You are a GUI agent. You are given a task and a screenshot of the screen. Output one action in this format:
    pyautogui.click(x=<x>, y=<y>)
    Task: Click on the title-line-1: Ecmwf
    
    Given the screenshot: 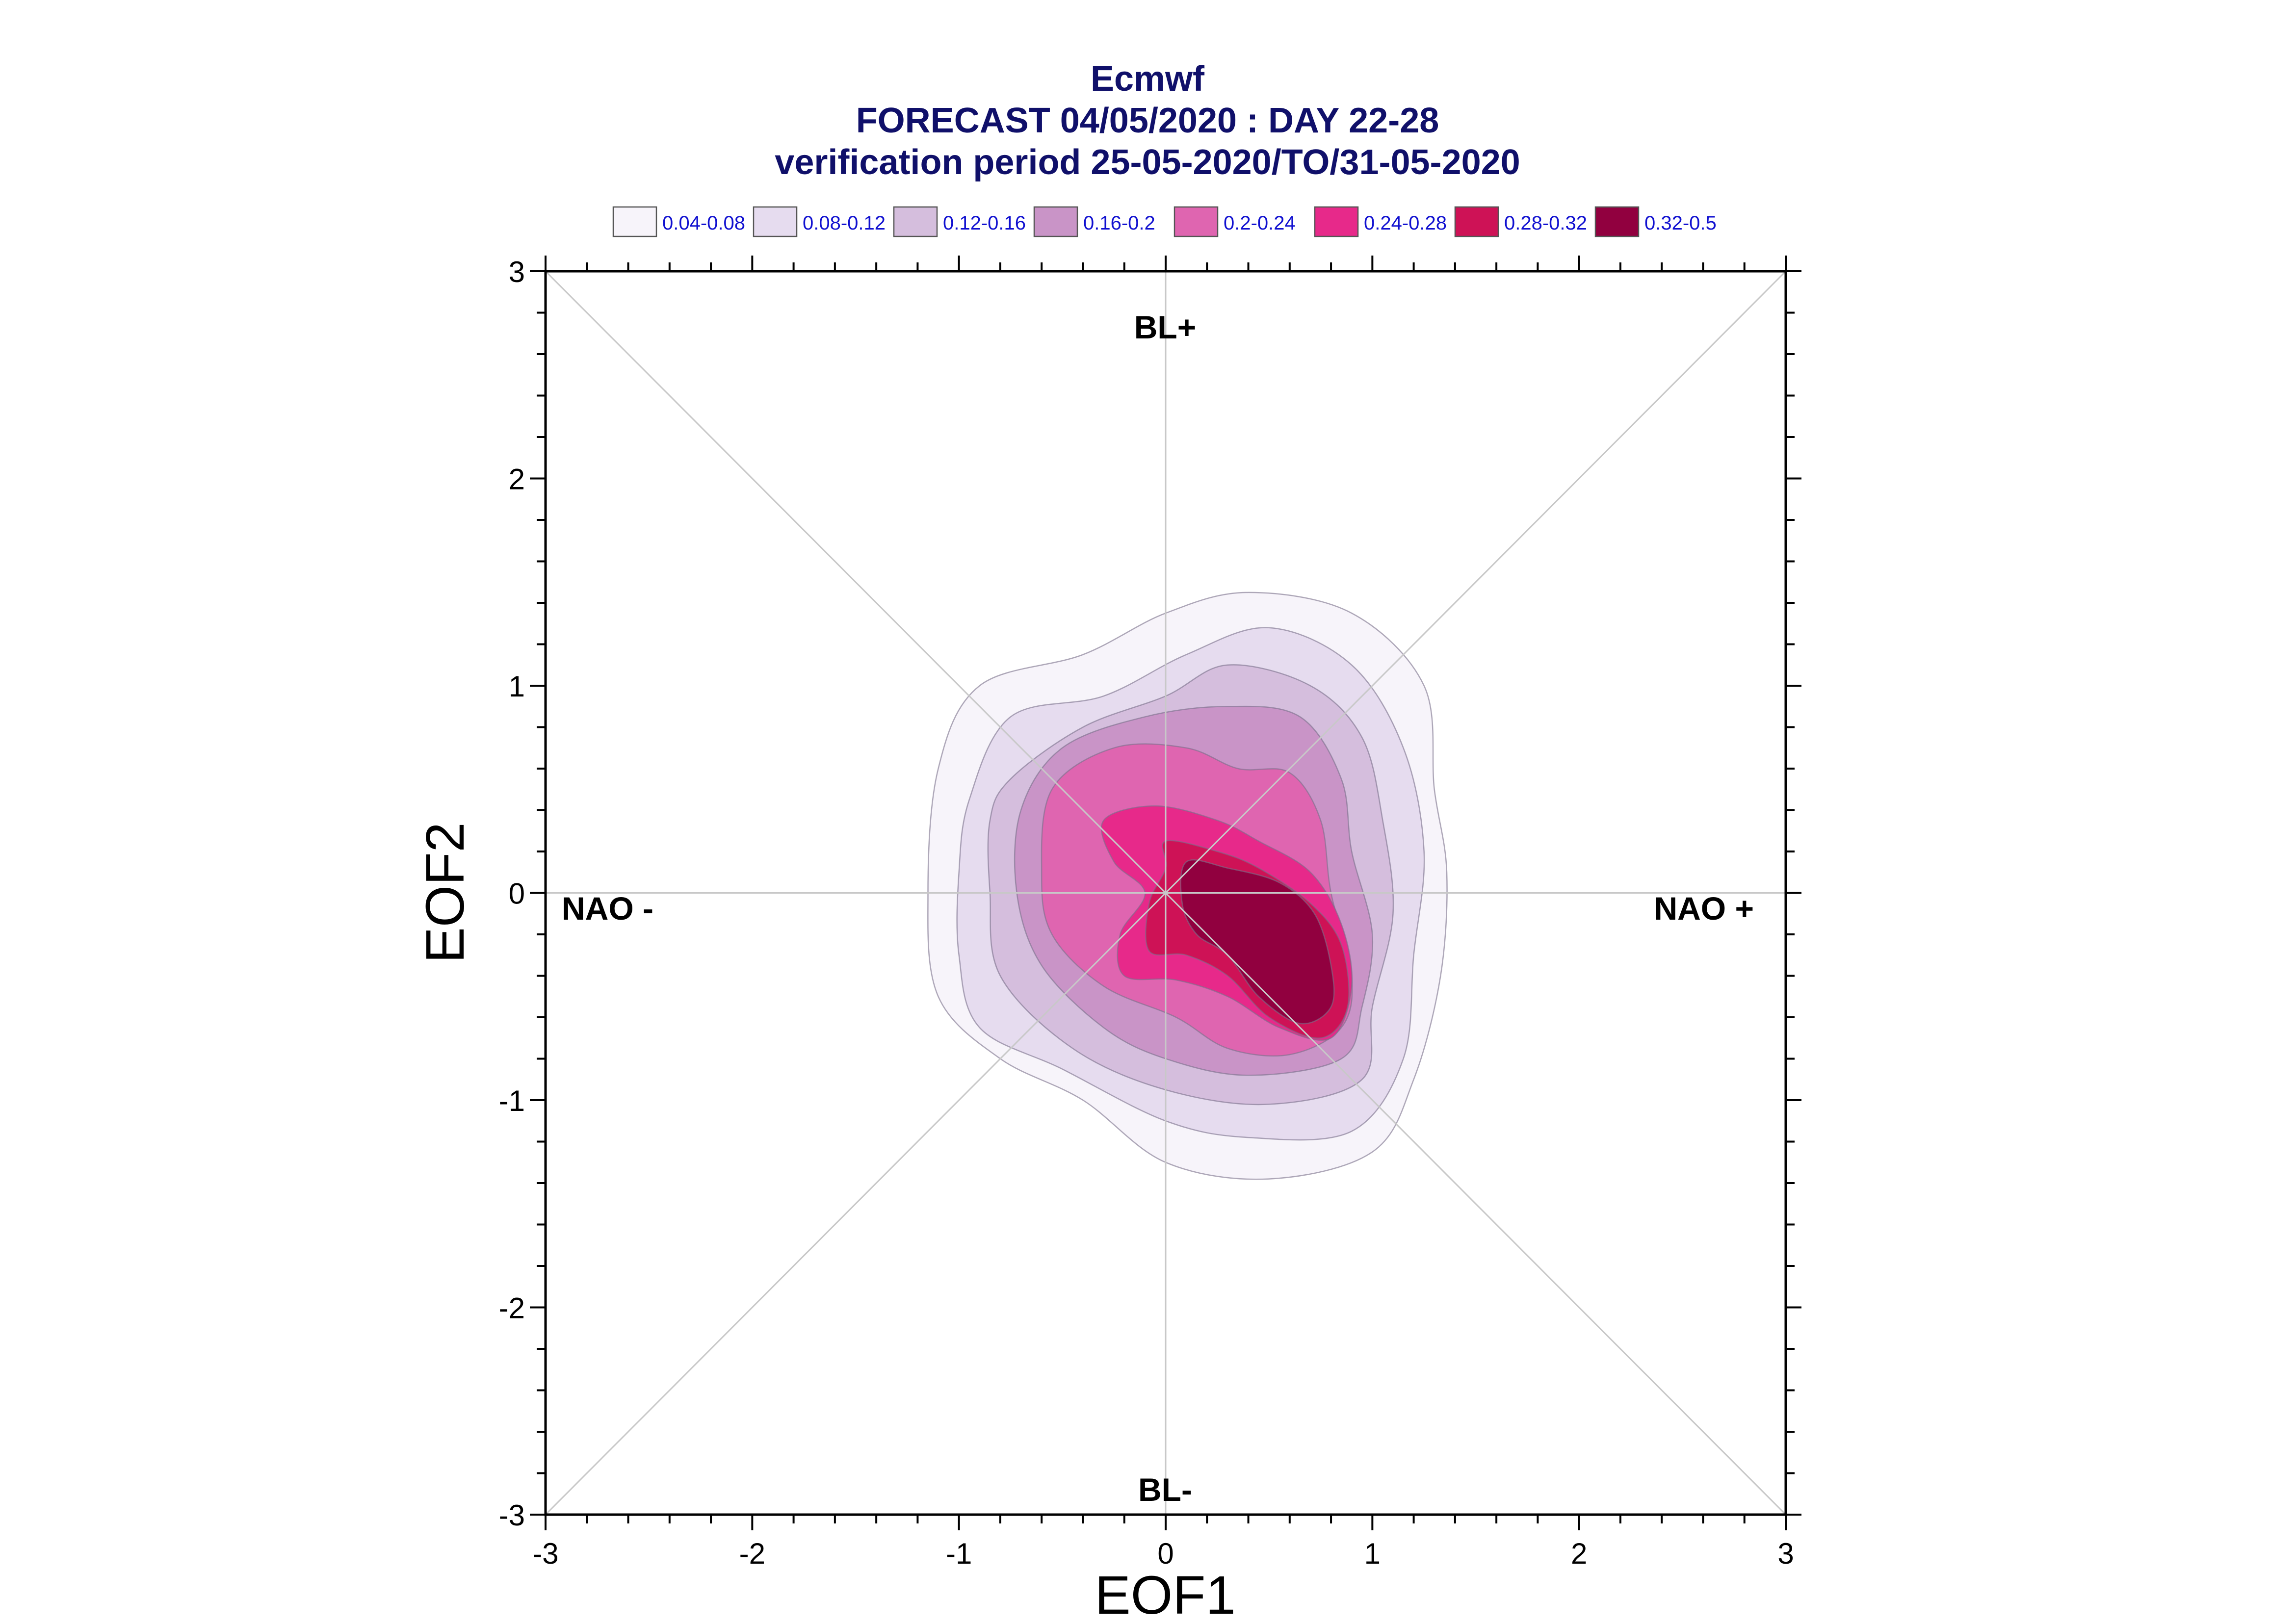 What is the action you would take?
    pyautogui.click(x=1148, y=79)
    